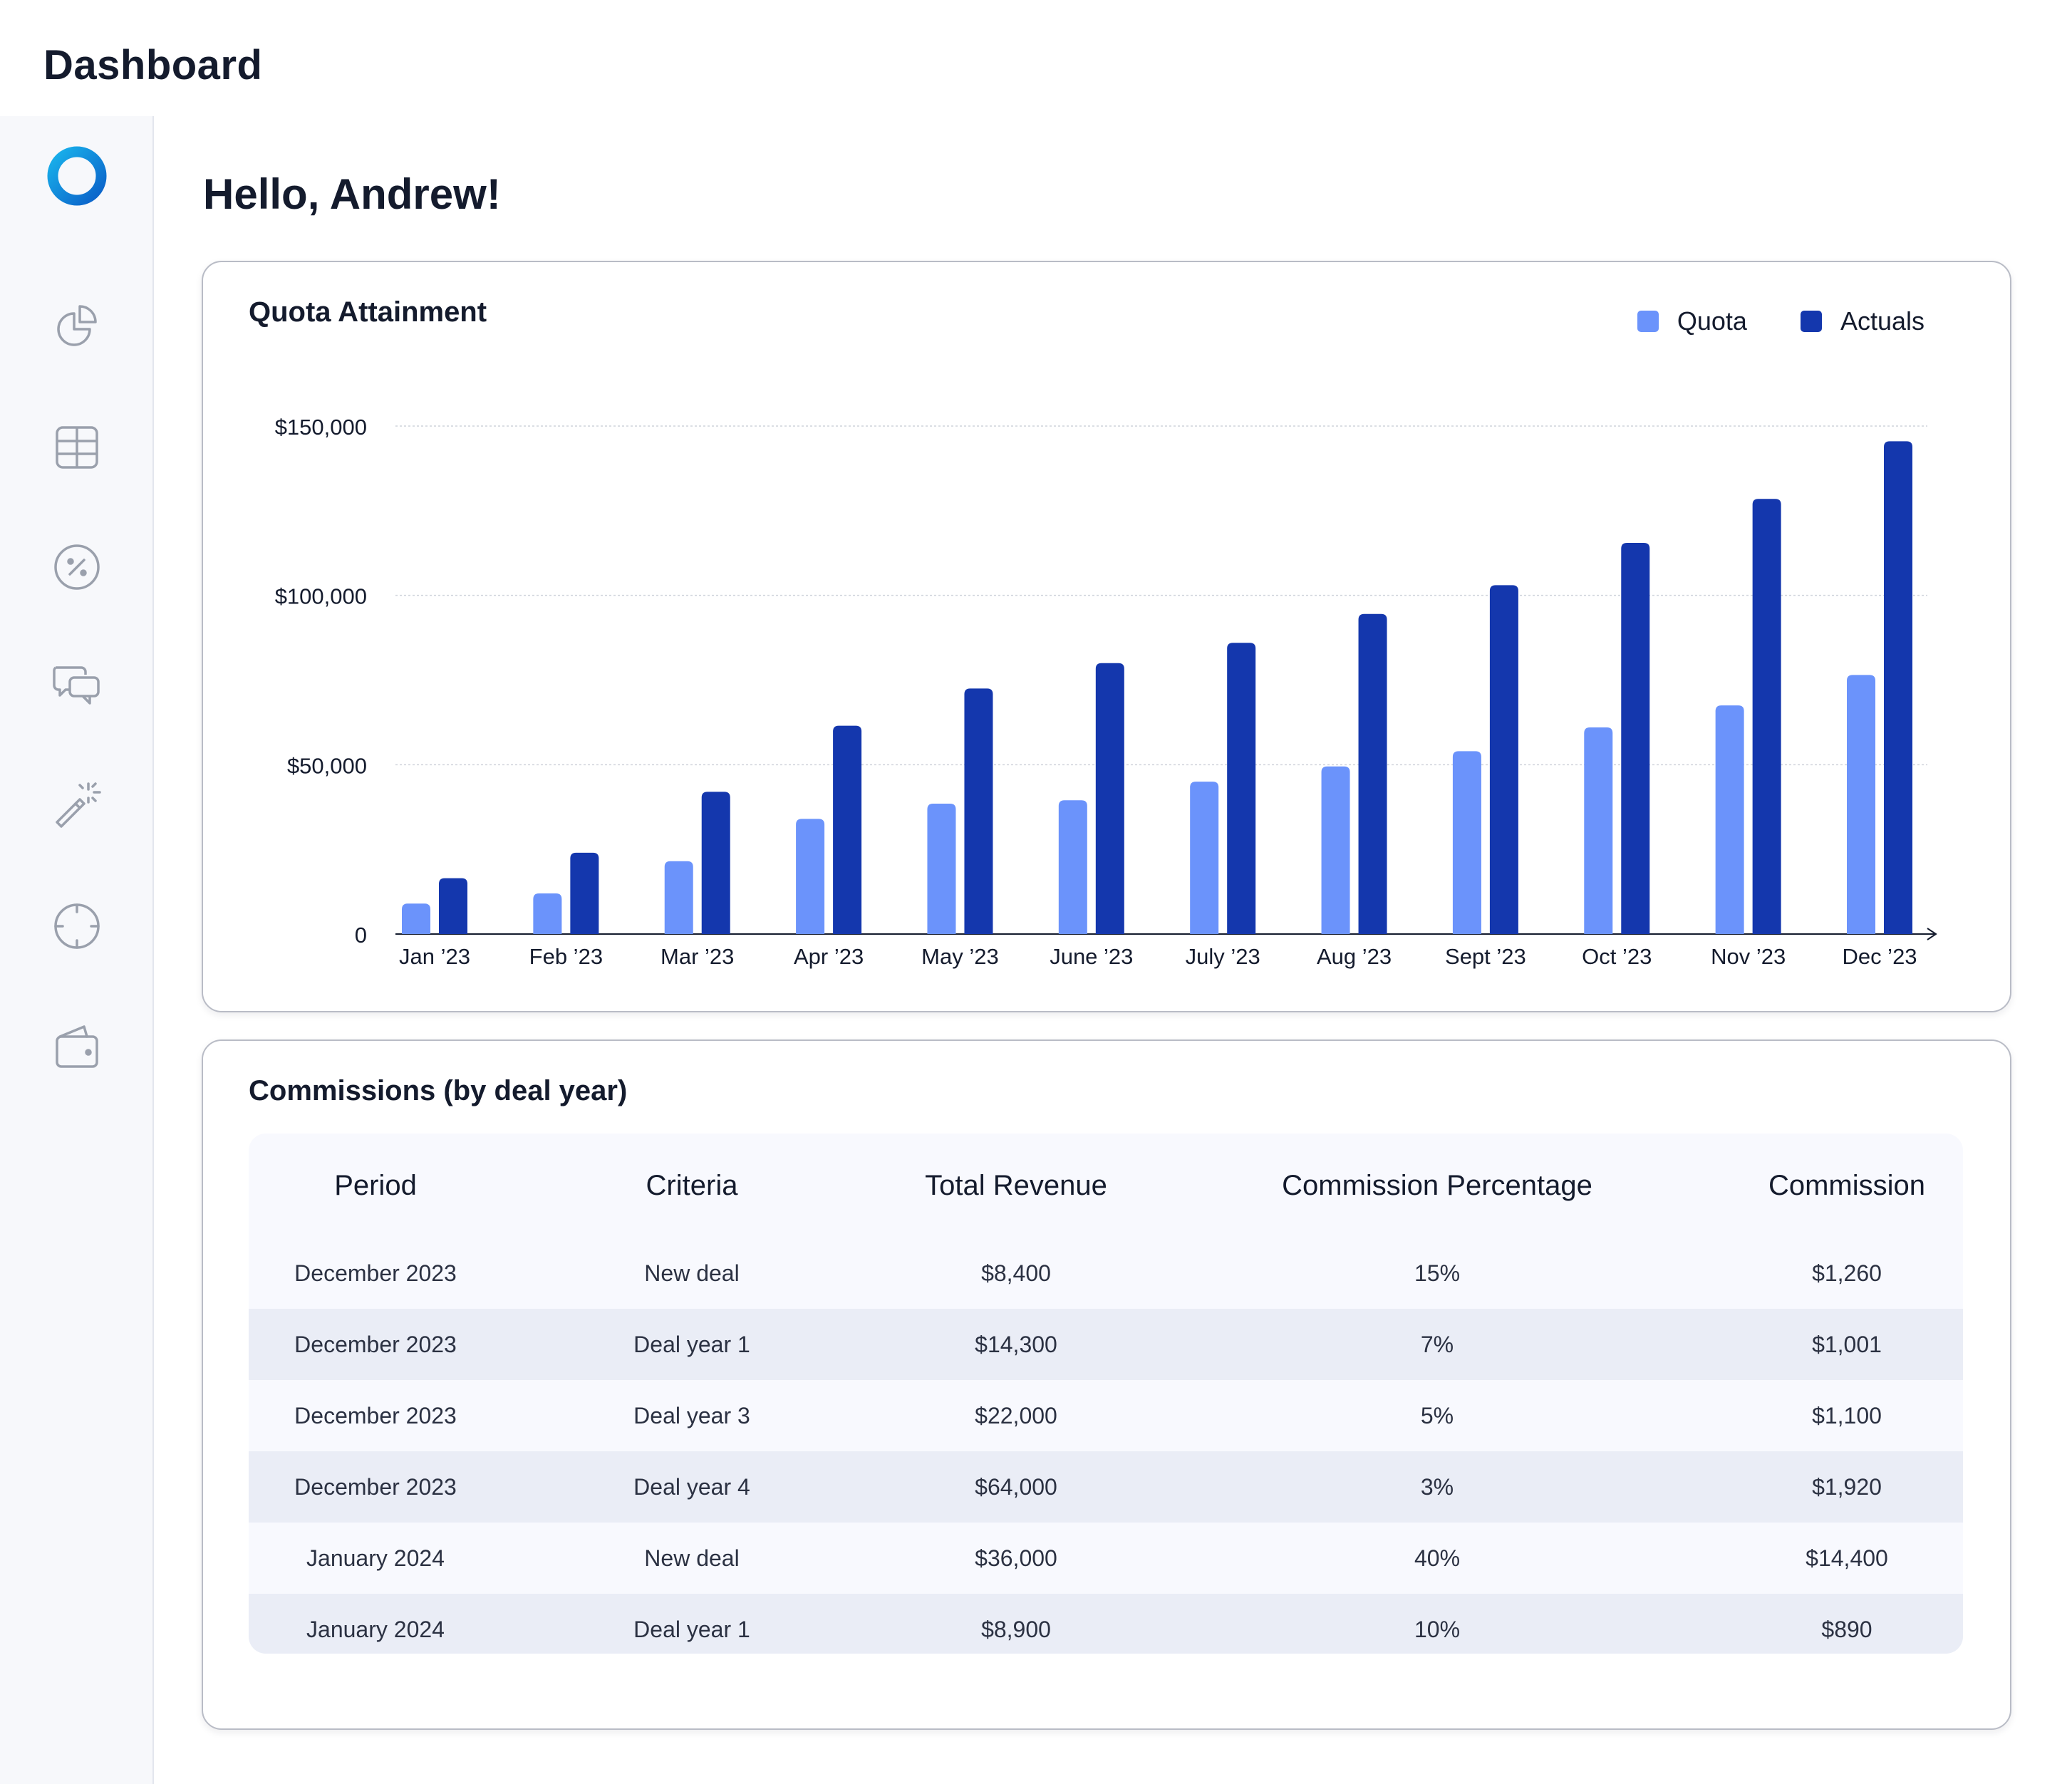 This screenshot has height=1784, width=2072. Describe the element at coordinates (1437, 1487) in the screenshot. I see `cell-commission-percentage: 3%` at that location.